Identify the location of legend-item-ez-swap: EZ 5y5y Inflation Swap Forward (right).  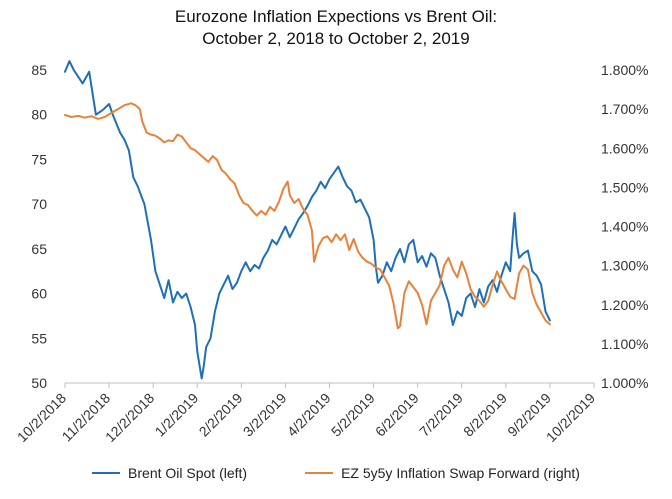
(442, 473).